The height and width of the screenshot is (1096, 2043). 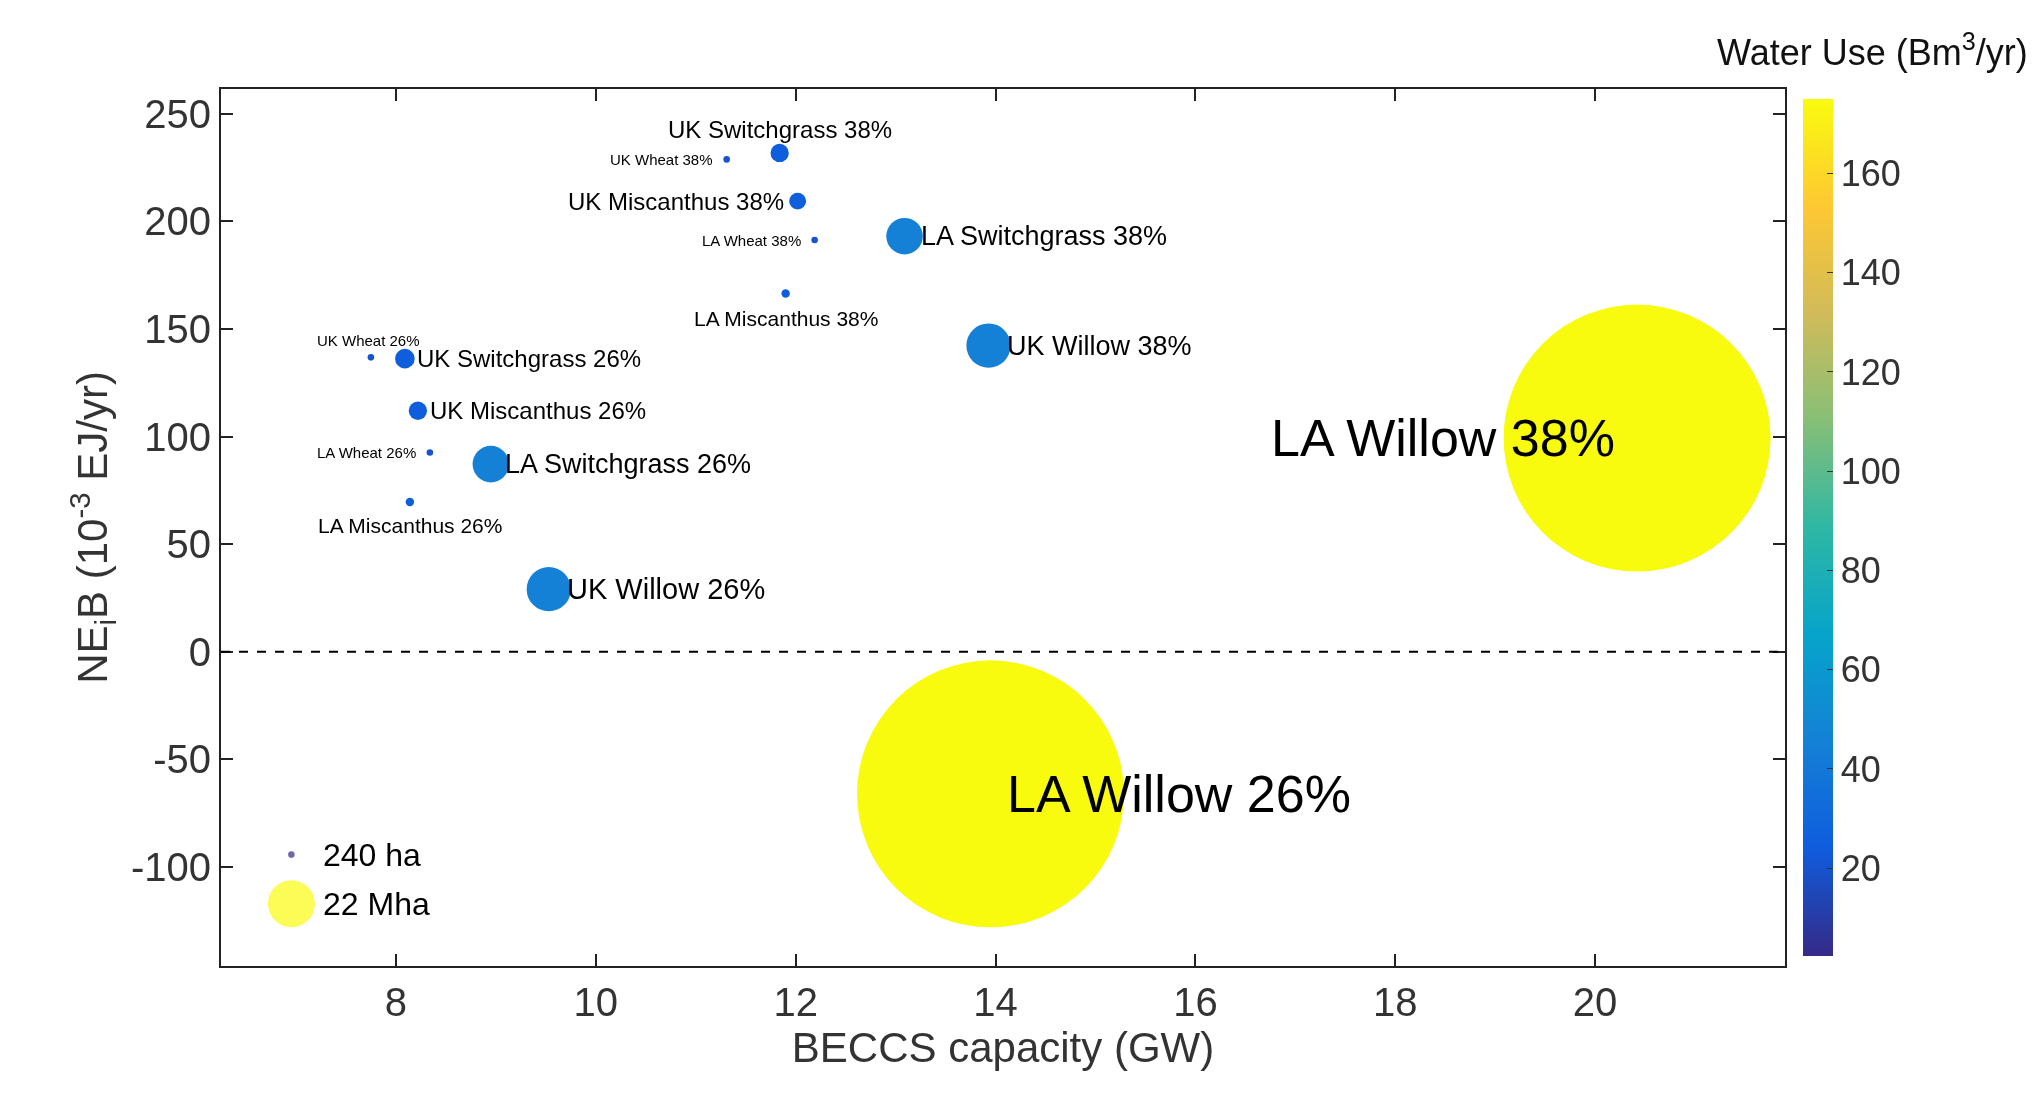 I want to click on y-tick-label: 200, so click(x=177, y=221).